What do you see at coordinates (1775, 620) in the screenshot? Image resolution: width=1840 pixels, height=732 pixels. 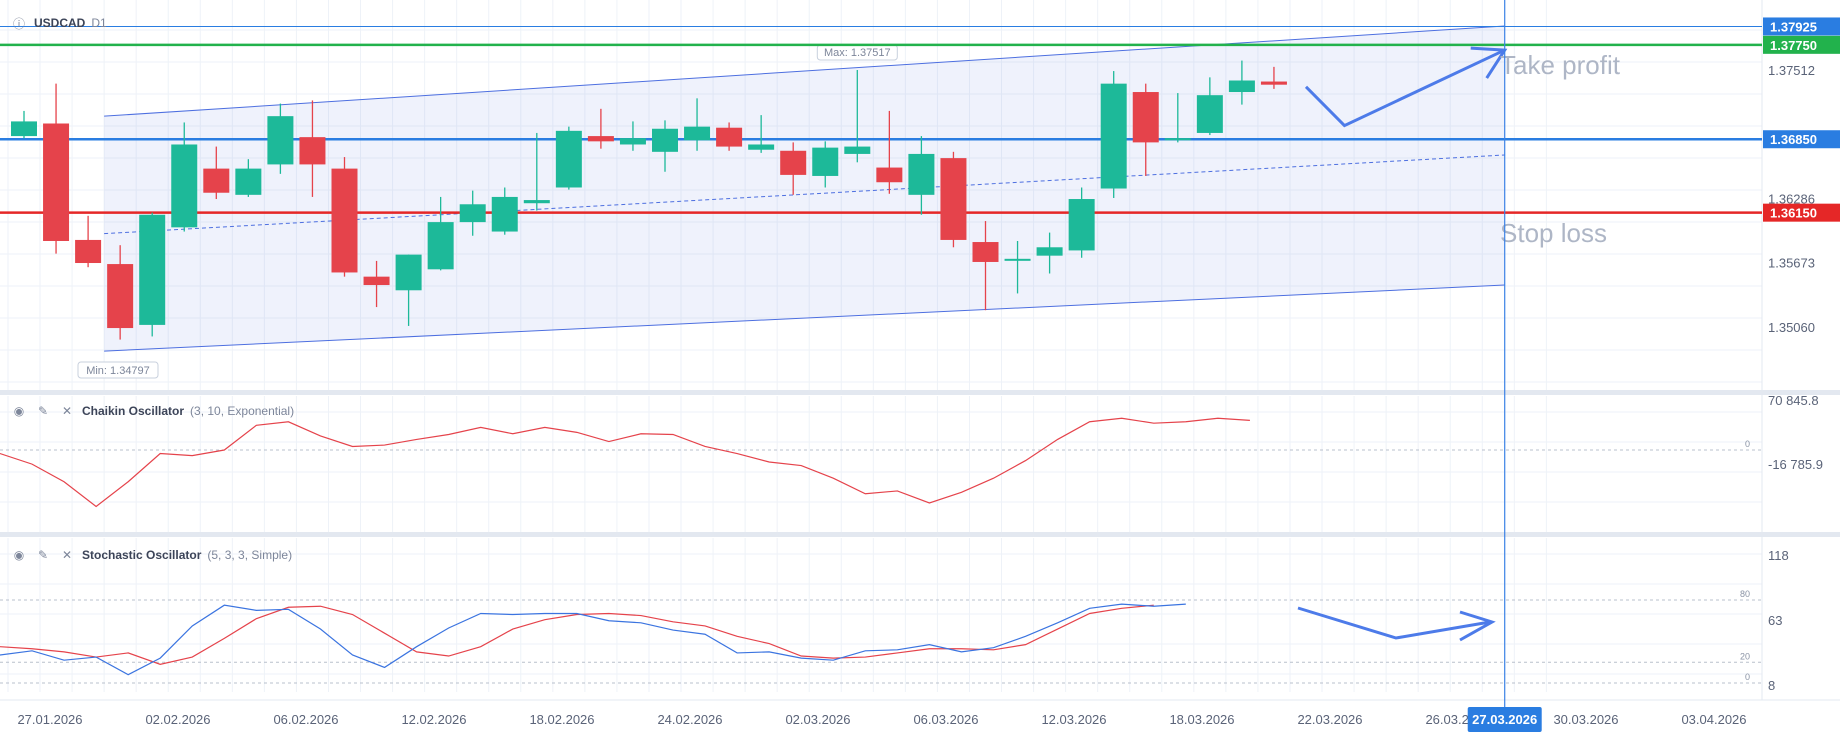 I see `stochastic-tick-label: 63` at bounding box center [1775, 620].